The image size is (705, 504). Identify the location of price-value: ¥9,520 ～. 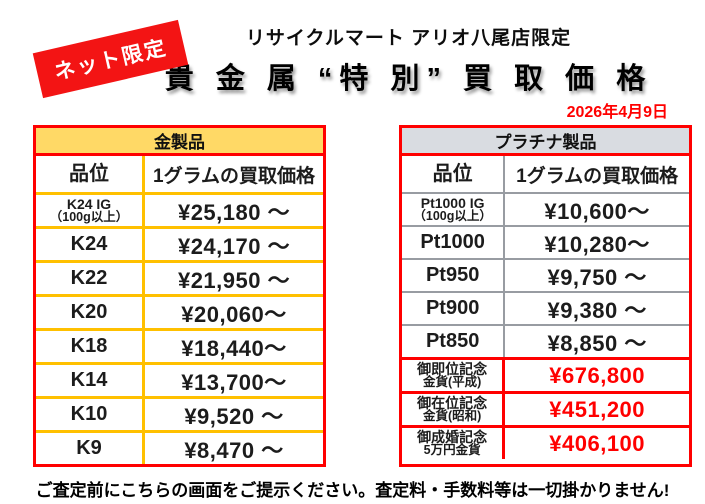
(234, 416).